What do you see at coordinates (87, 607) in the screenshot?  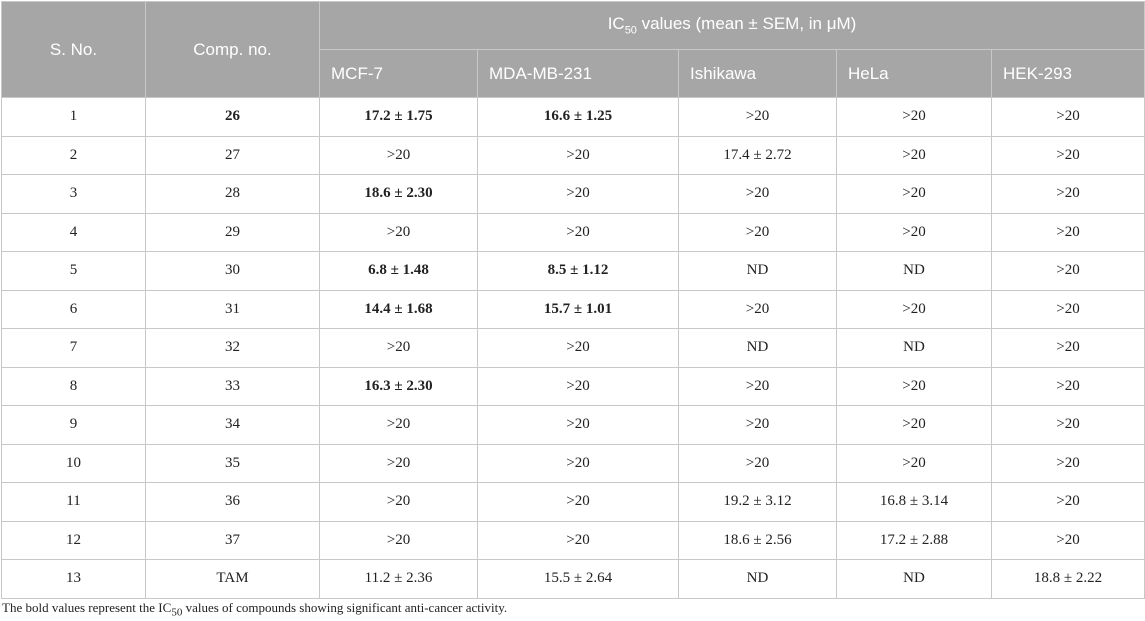 I see `footnote-prefix: The bold values represent the IC` at bounding box center [87, 607].